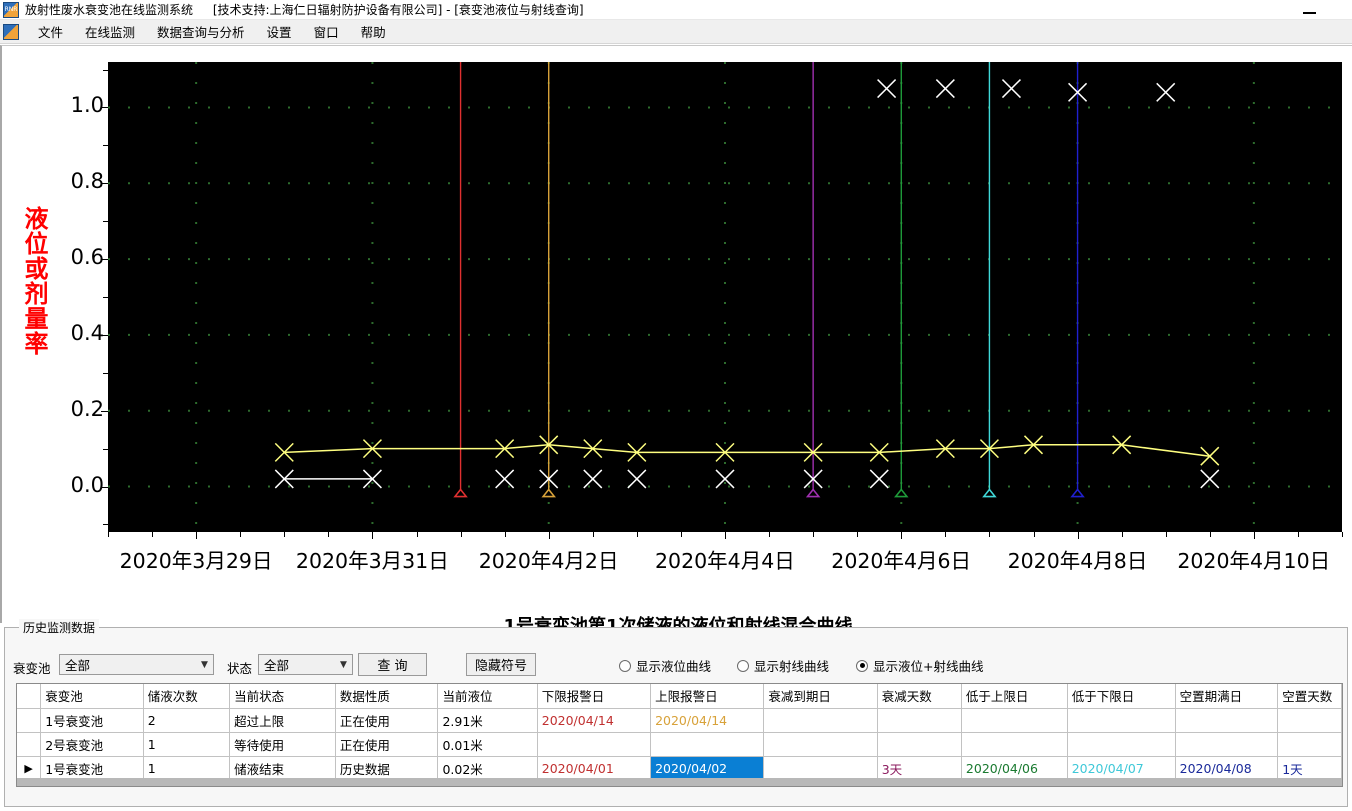  Describe the element at coordinates (1014, 696) in the screenshot. I see `table-column-header: 低于上限日` at that location.